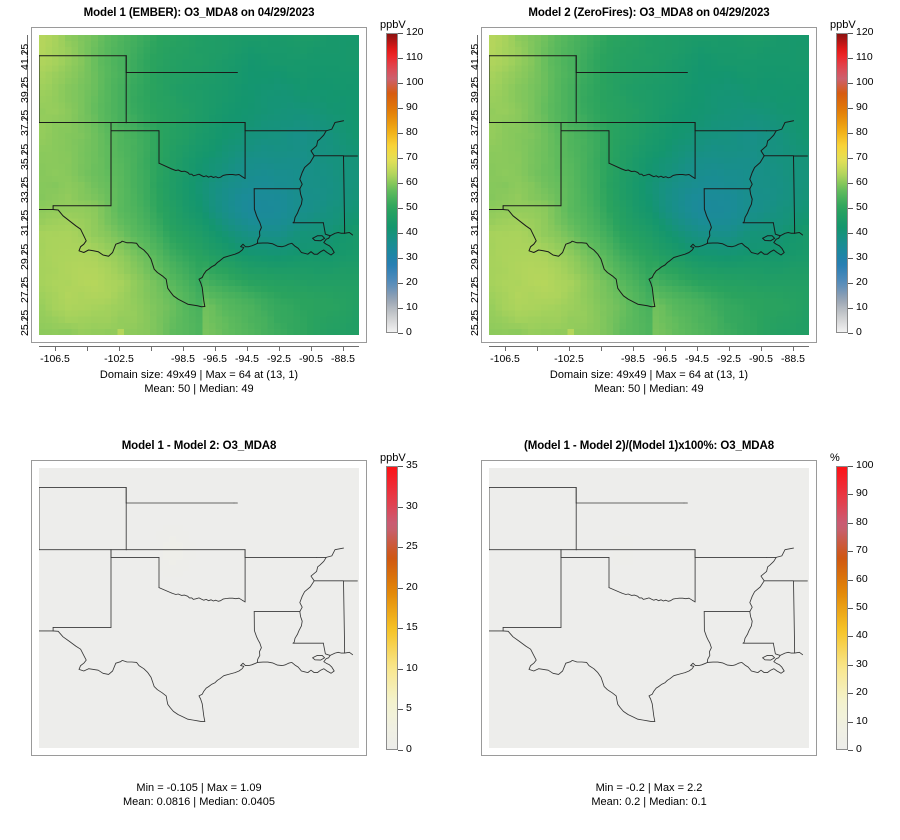 This screenshot has width=900, height=840. Describe the element at coordinates (862, 282) in the screenshot. I see `colorbar-model2-tick-label: 20` at that location.